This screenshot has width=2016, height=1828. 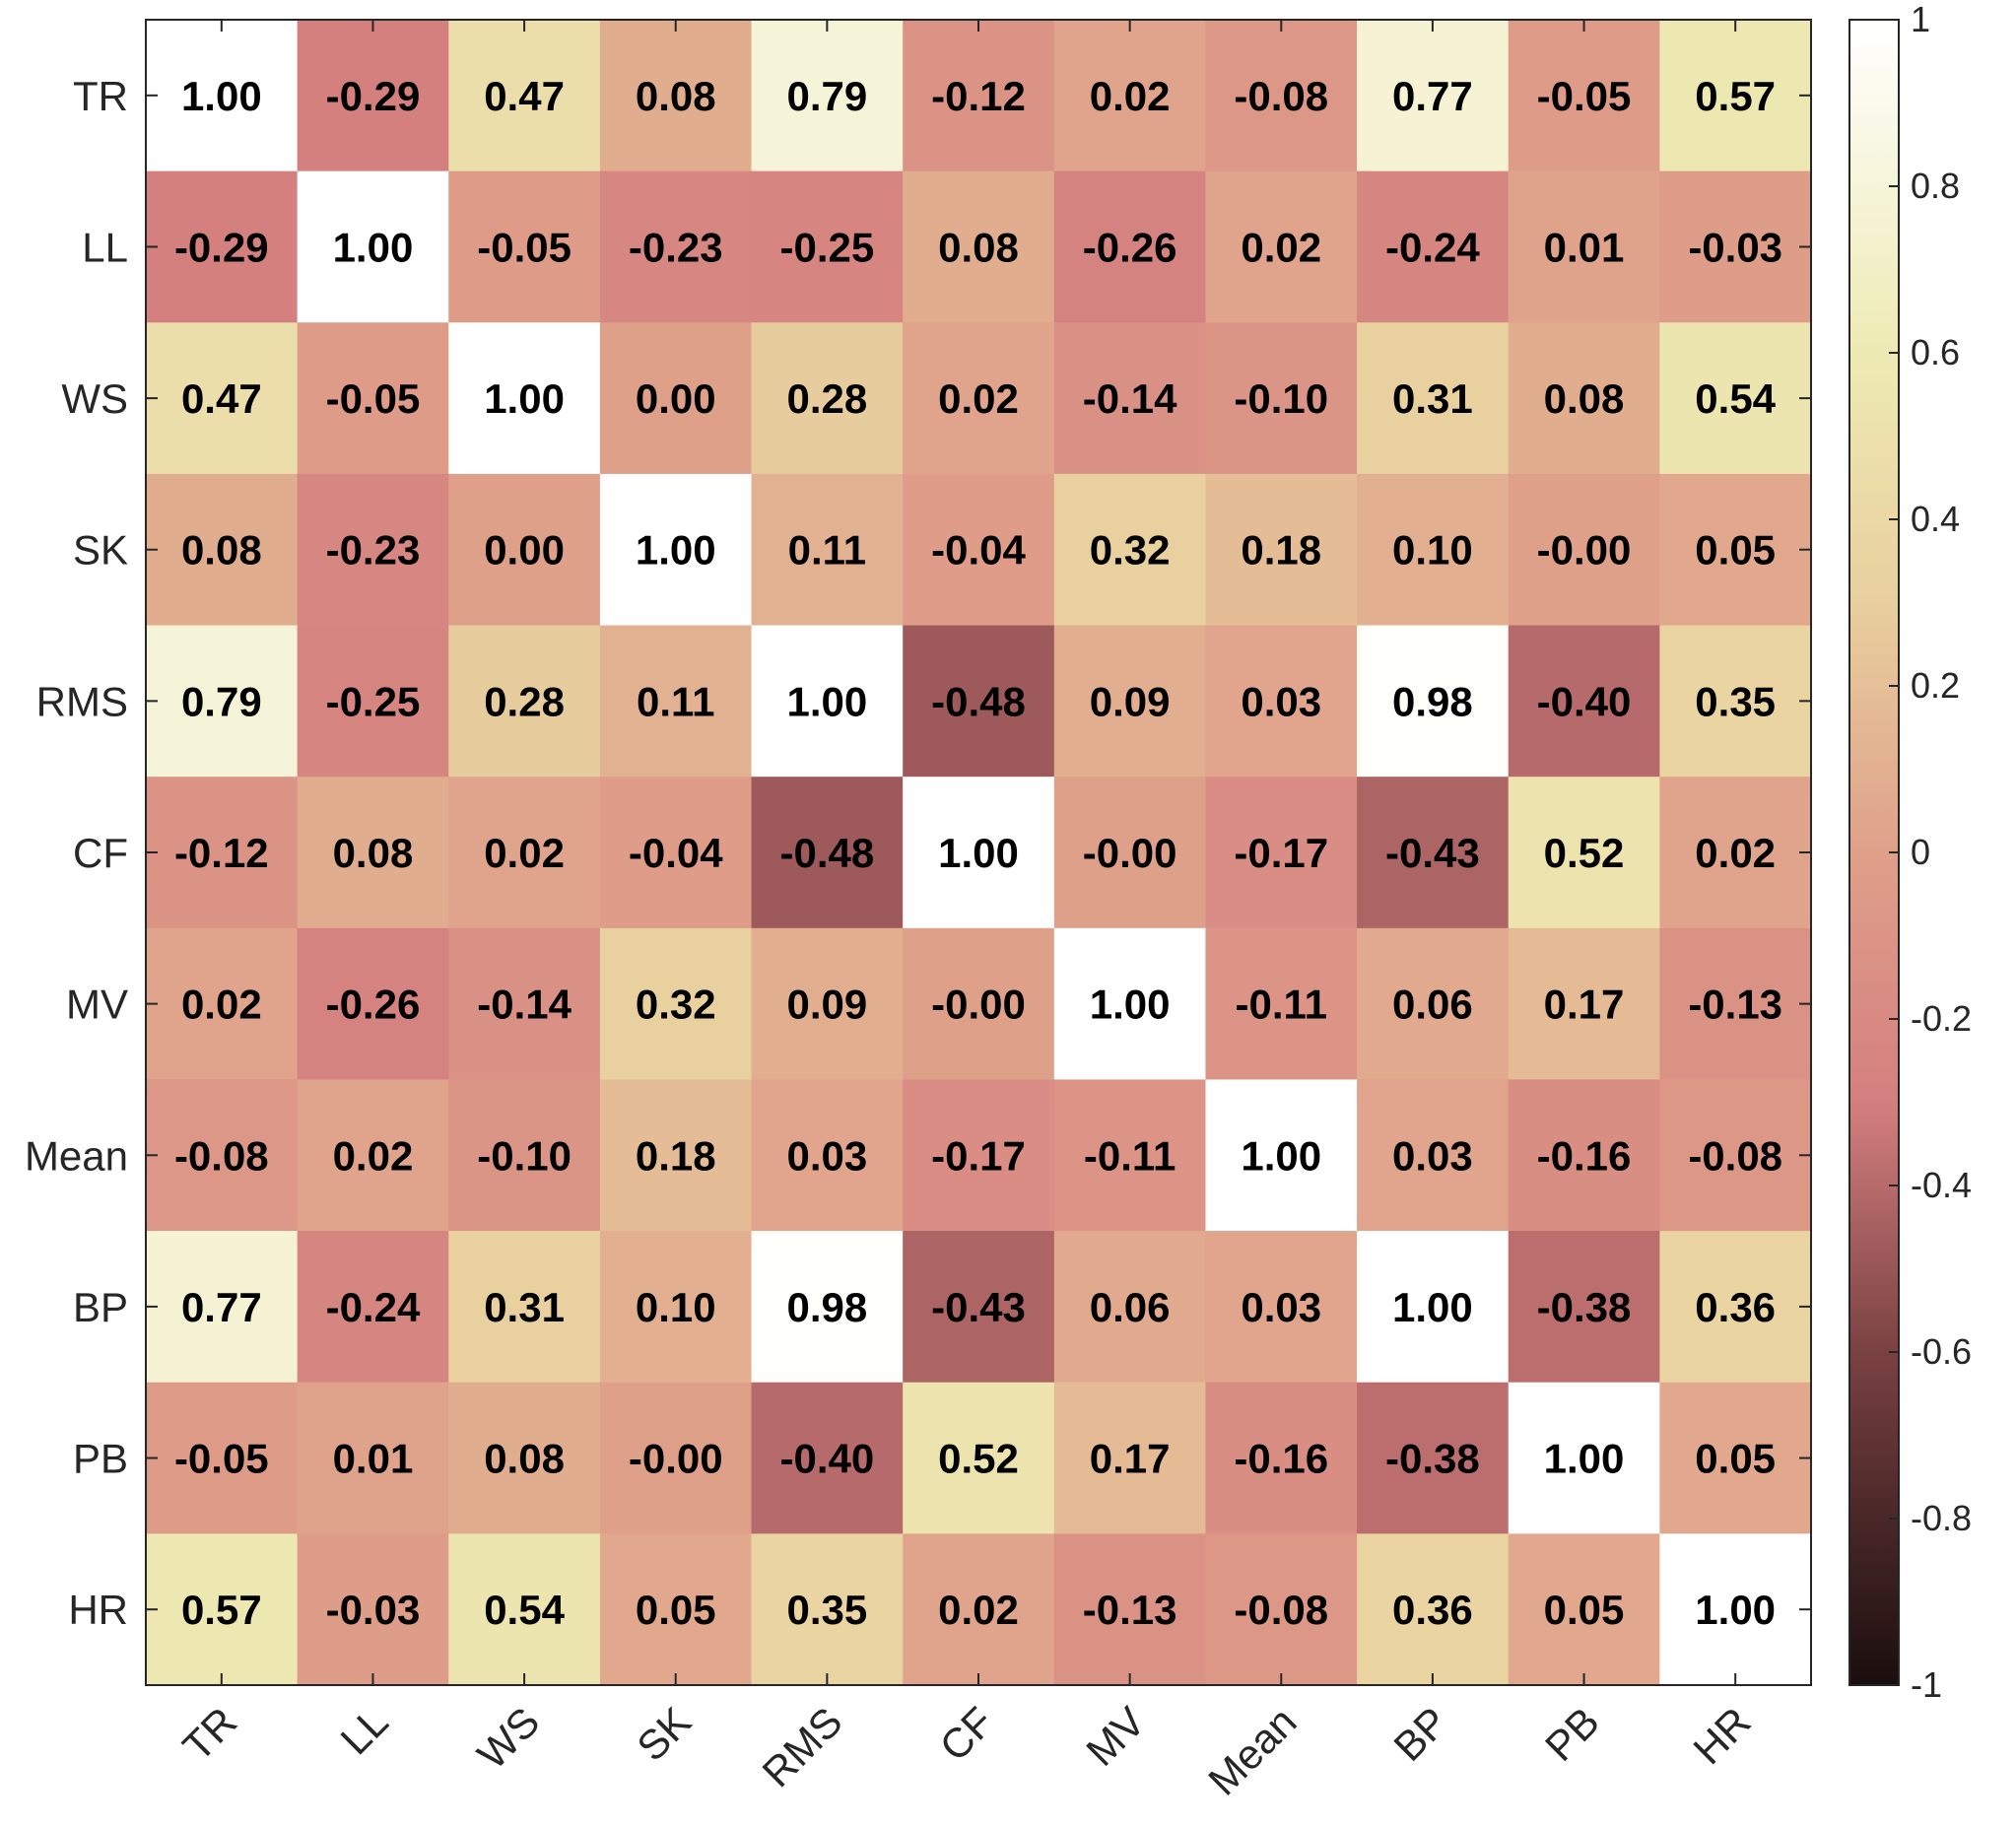 I want to click on cell-value-label: 0.79, so click(x=221, y=701).